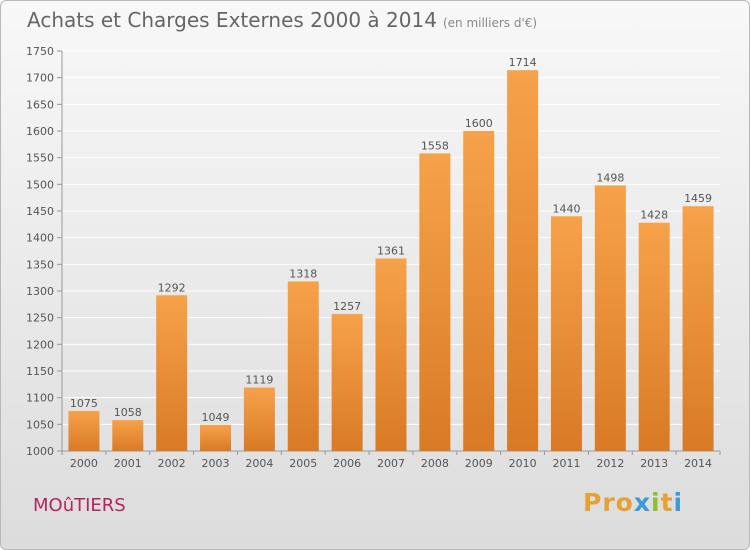  What do you see at coordinates (654, 215) in the screenshot?
I see `value-label-2013: 1428` at bounding box center [654, 215].